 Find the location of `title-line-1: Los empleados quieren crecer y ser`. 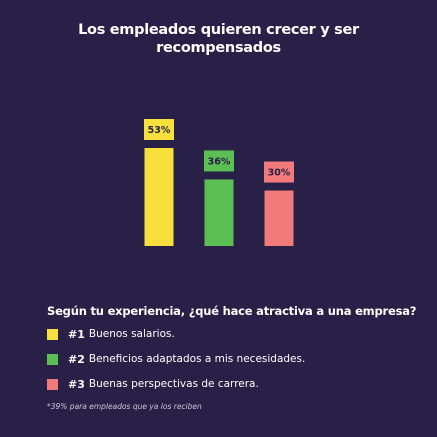

title-line-1: Los empleados quieren crecer y ser is located at coordinates (218, 30).